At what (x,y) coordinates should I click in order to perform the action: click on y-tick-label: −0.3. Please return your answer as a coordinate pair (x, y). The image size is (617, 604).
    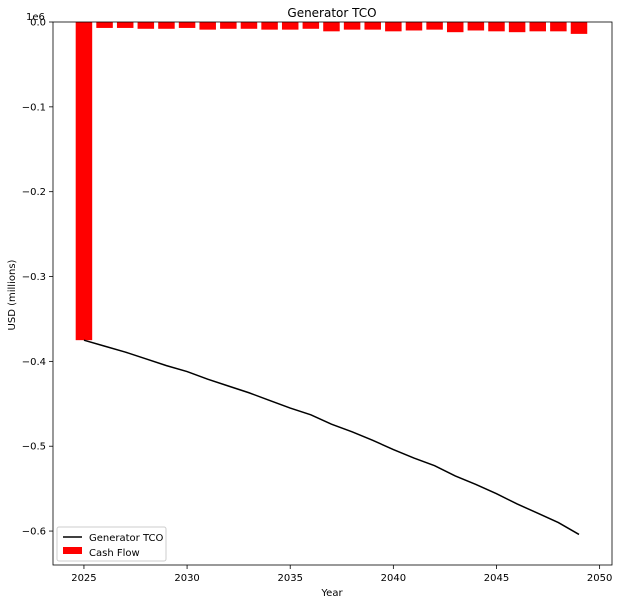
    Looking at the image, I should click on (34, 277).